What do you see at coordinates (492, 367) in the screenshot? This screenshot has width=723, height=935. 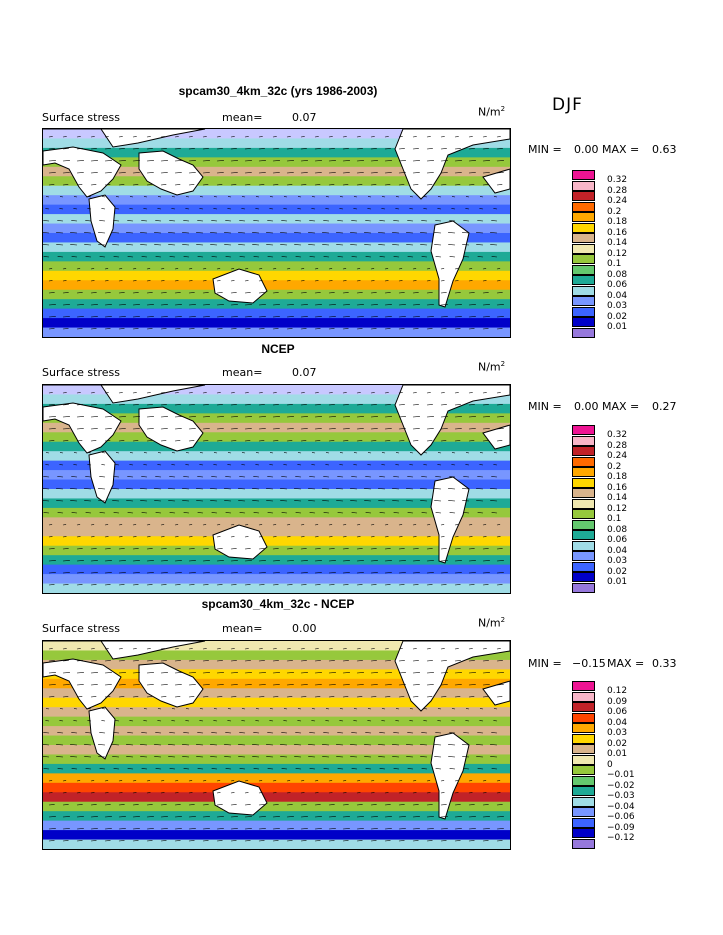 I see `unit-label: N/m2` at bounding box center [492, 367].